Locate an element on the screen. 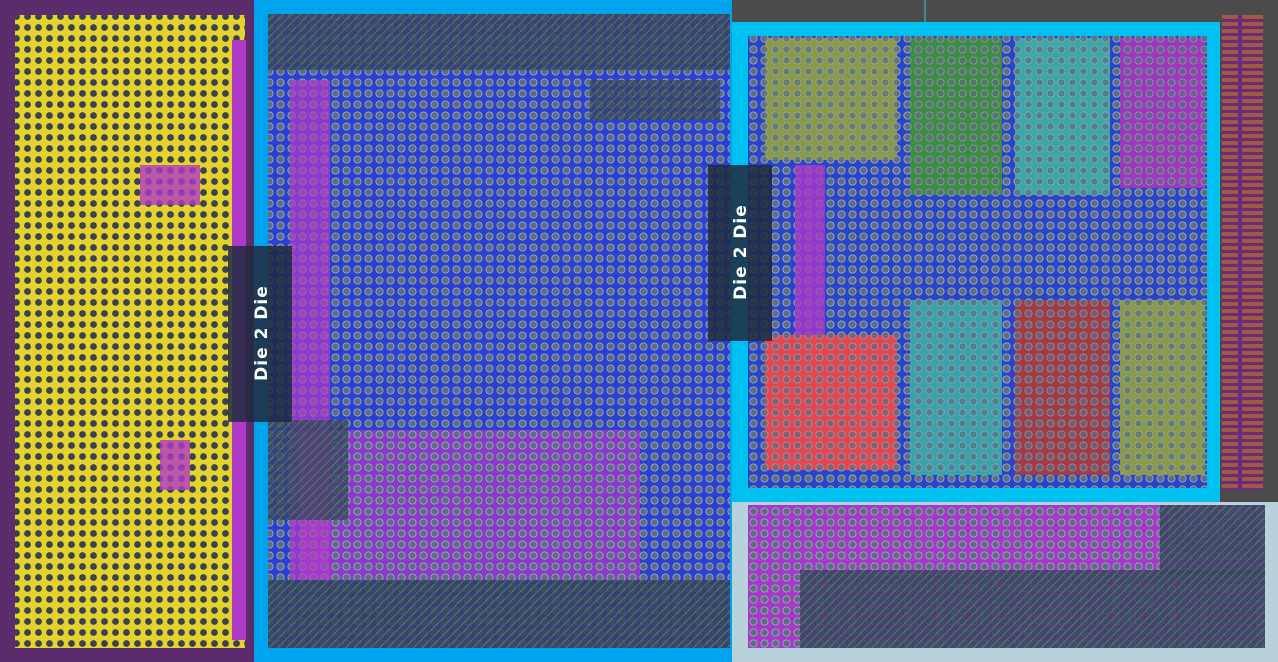  top-bar is located at coordinates (1005, 11).